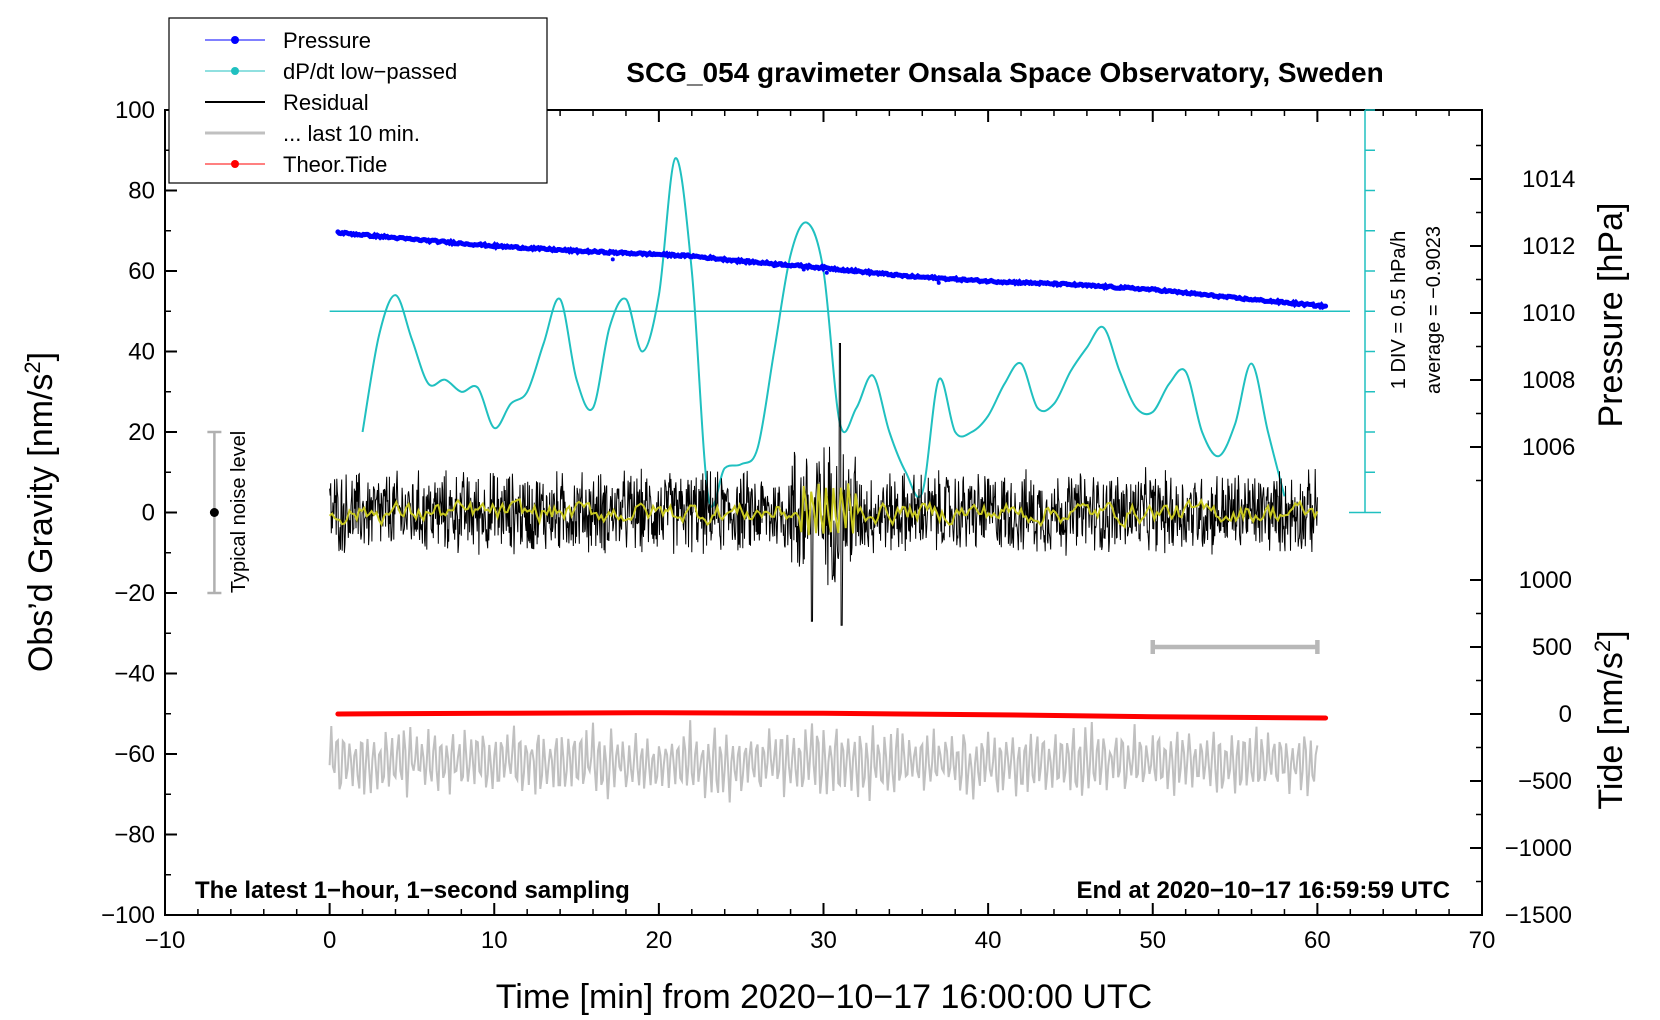 The width and height of the screenshot is (1660, 1020). What do you see at coordinates (135, 110) in the screenshot?
I see `y-tick-label: 100` at bounding box center [135, 110].